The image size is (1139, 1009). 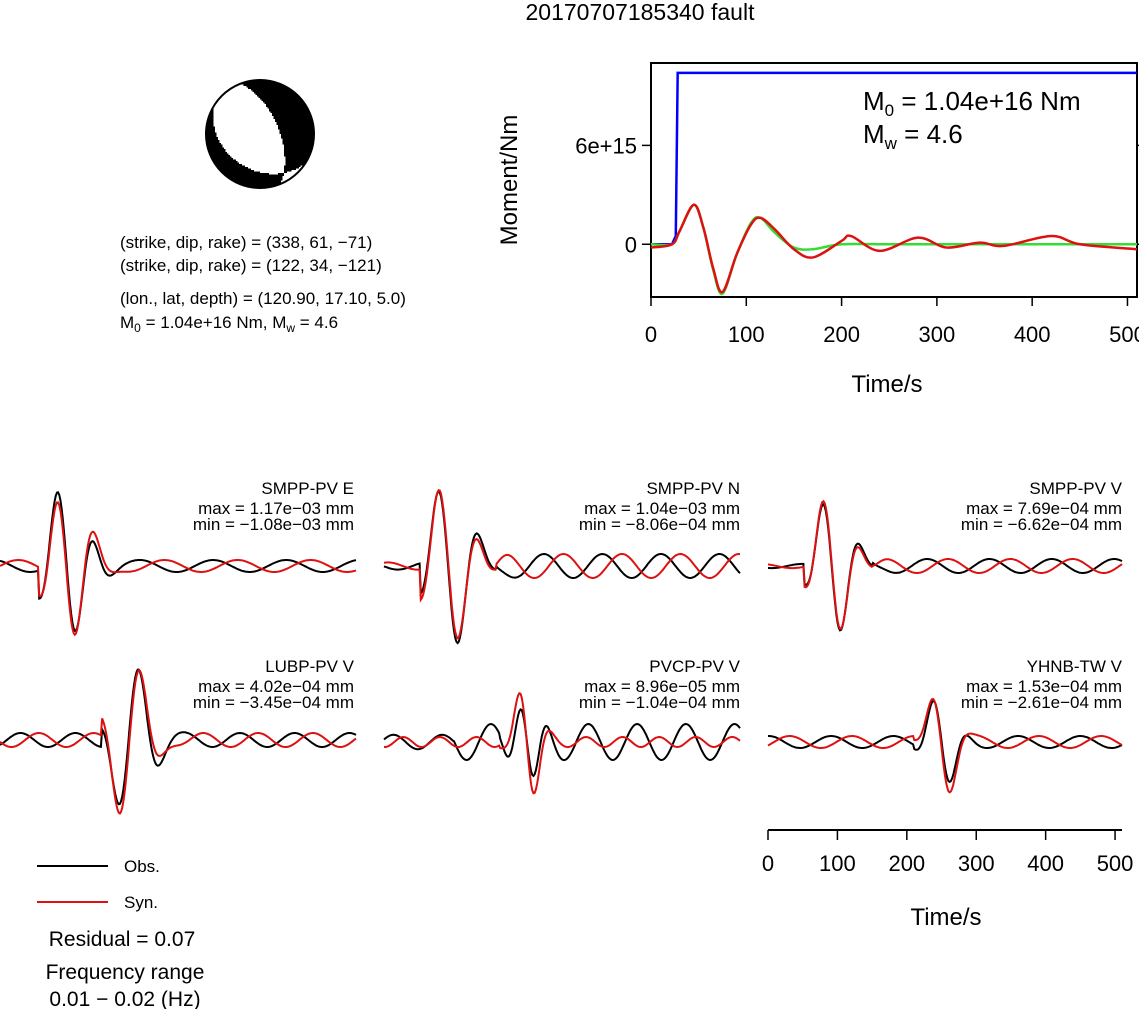 What do you see at coordinates (1115, 863) in the screenshot?
I see `waveform-xtick-label: 500` at bounding box center [1115, 863].